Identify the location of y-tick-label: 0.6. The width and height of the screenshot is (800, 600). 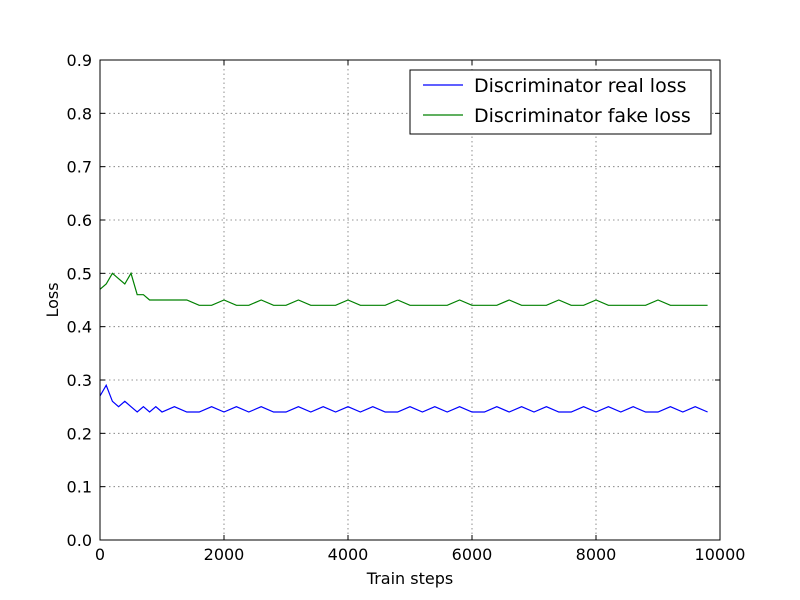
(79, 220).